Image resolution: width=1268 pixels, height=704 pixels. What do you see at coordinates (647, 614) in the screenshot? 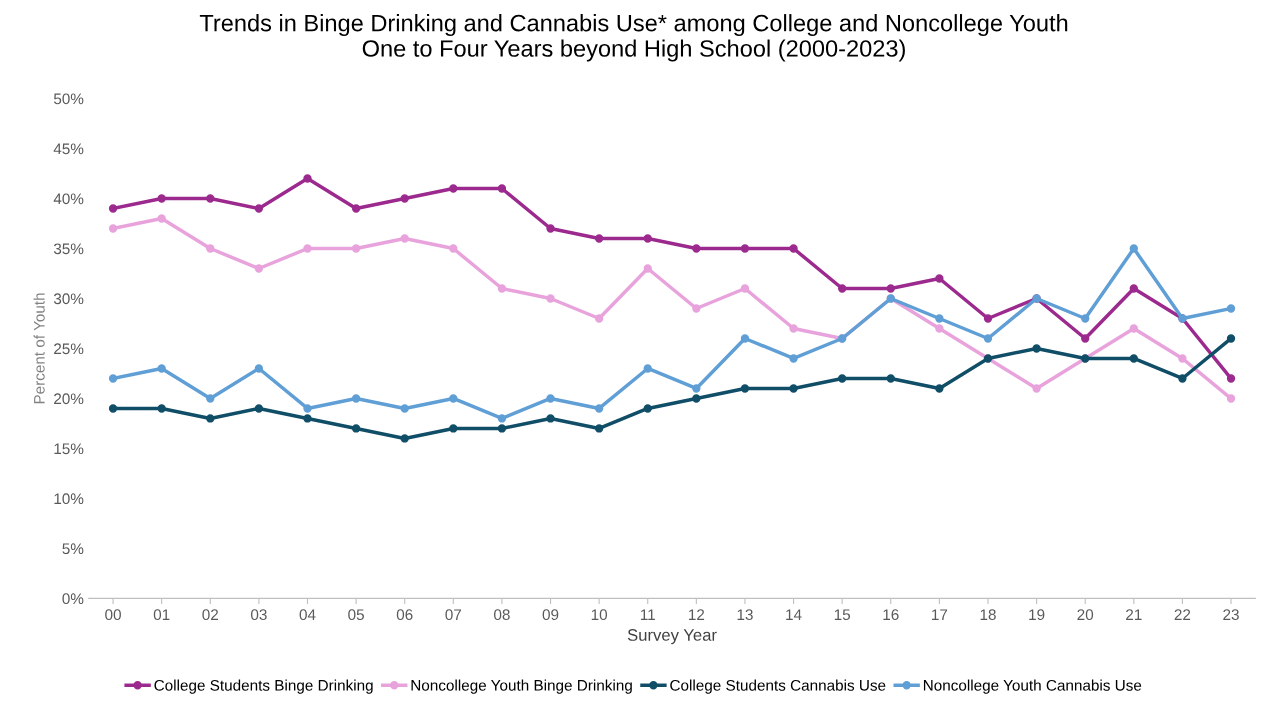
I see `x-tick-label: 11` at bounding box center [647, 614].